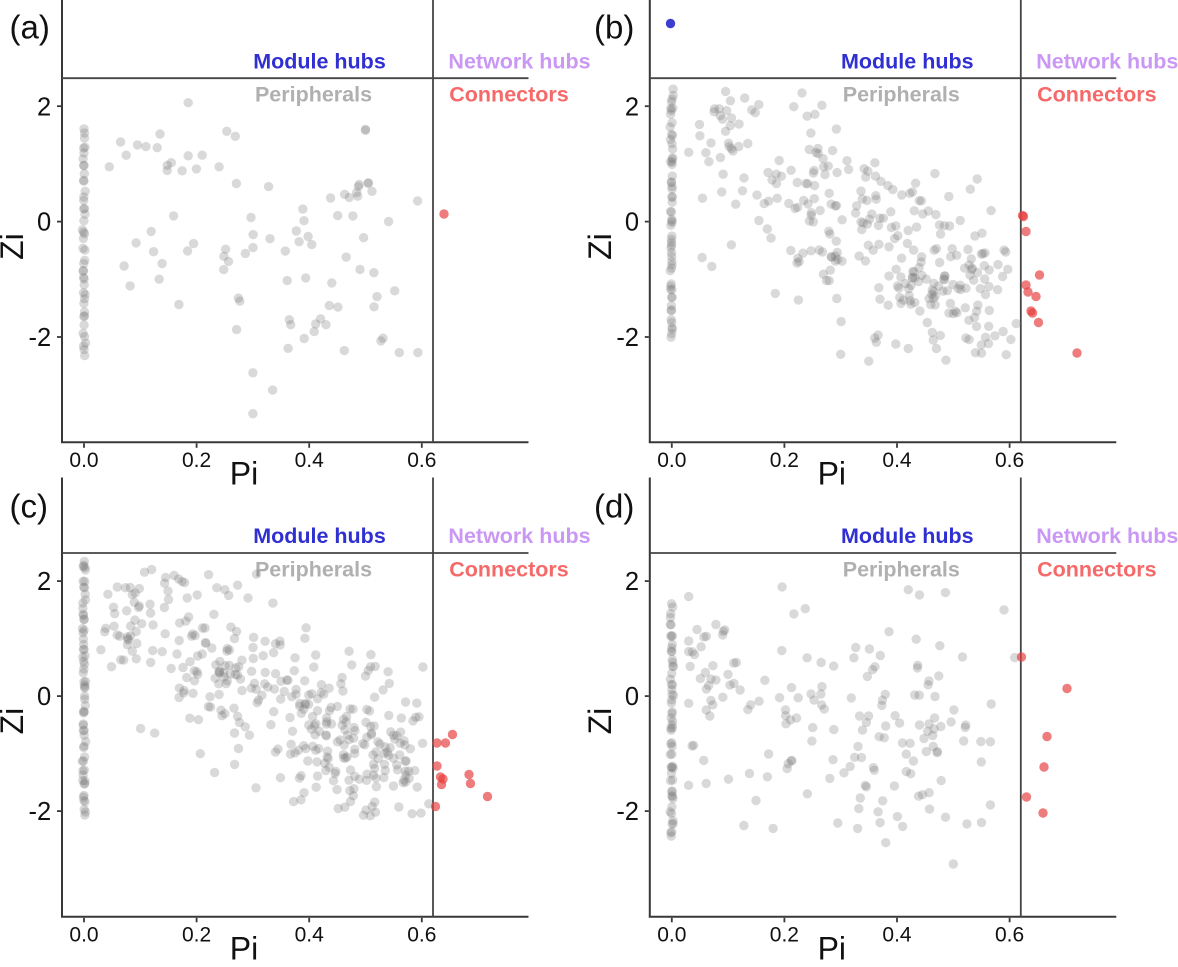 The image size is (1178, 967). Describe the element at coordinates (614, 26) in the screenshot. I see `svg-text: (b)` at that location.